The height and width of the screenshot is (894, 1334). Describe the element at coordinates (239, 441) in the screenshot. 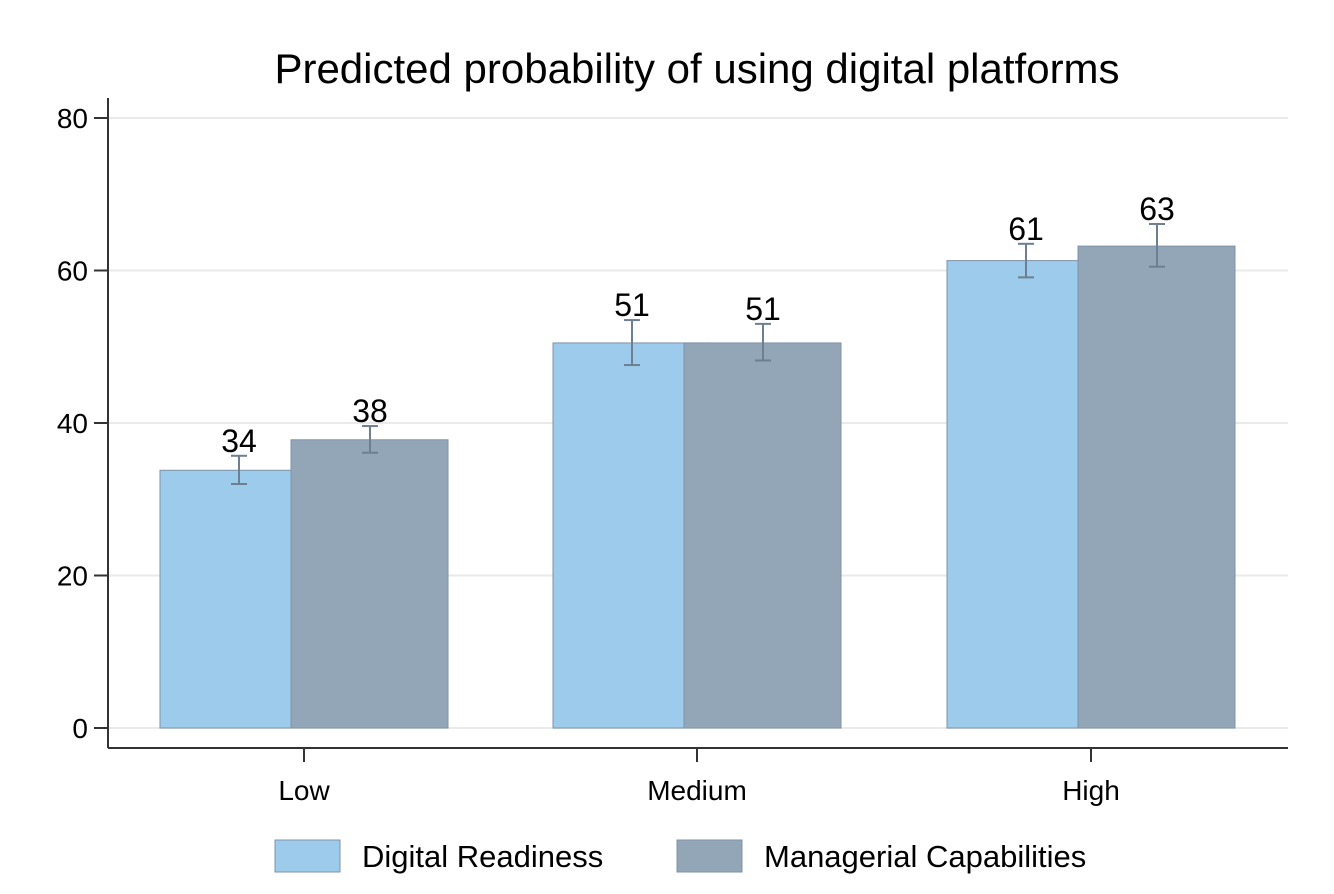

I see `data-label-0-0: 34` at that location.